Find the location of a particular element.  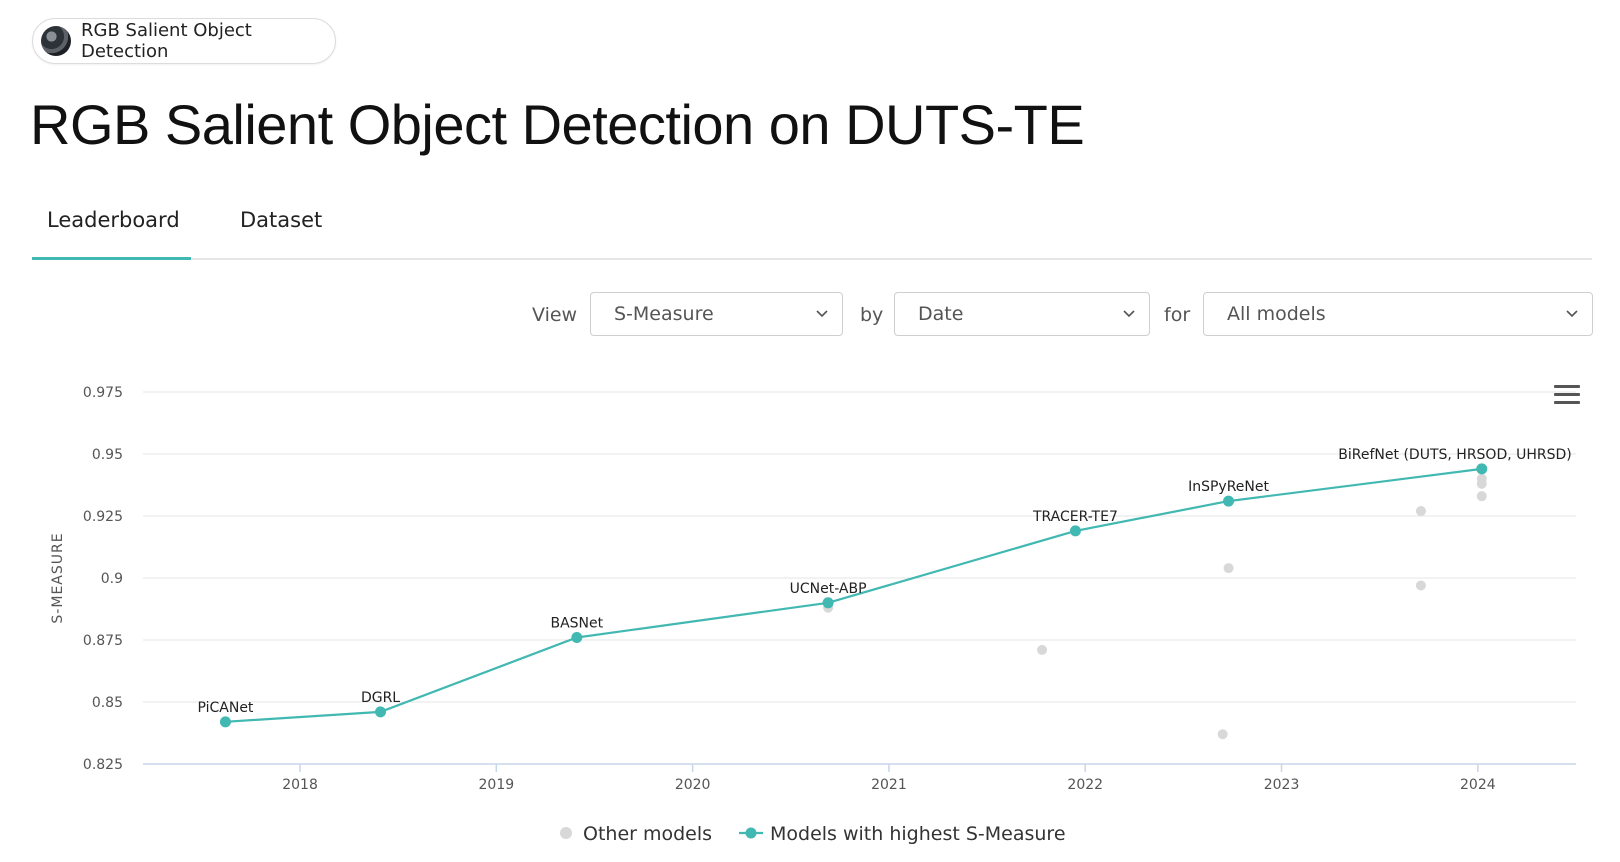

task-chip-label: RGB Salient Object Detection is located at coordinates (166, 41).